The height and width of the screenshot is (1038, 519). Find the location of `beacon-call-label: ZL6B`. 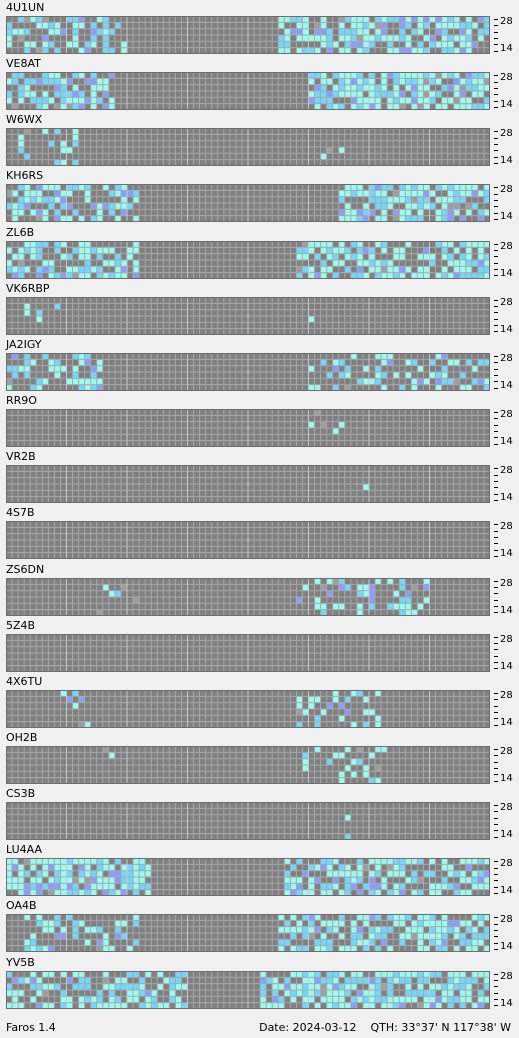

beacon-call-label: ZL6B is located at coordinates (20, 232).